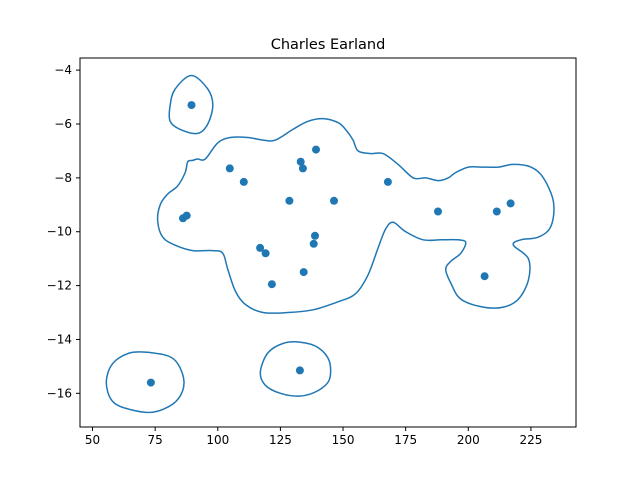 The width and height of the screenshot is (640, 480). What do you see at coordinates (280, 440) in the screenshot?
I see `x-tick-label-4: 125` at bounding box center [280, 440].